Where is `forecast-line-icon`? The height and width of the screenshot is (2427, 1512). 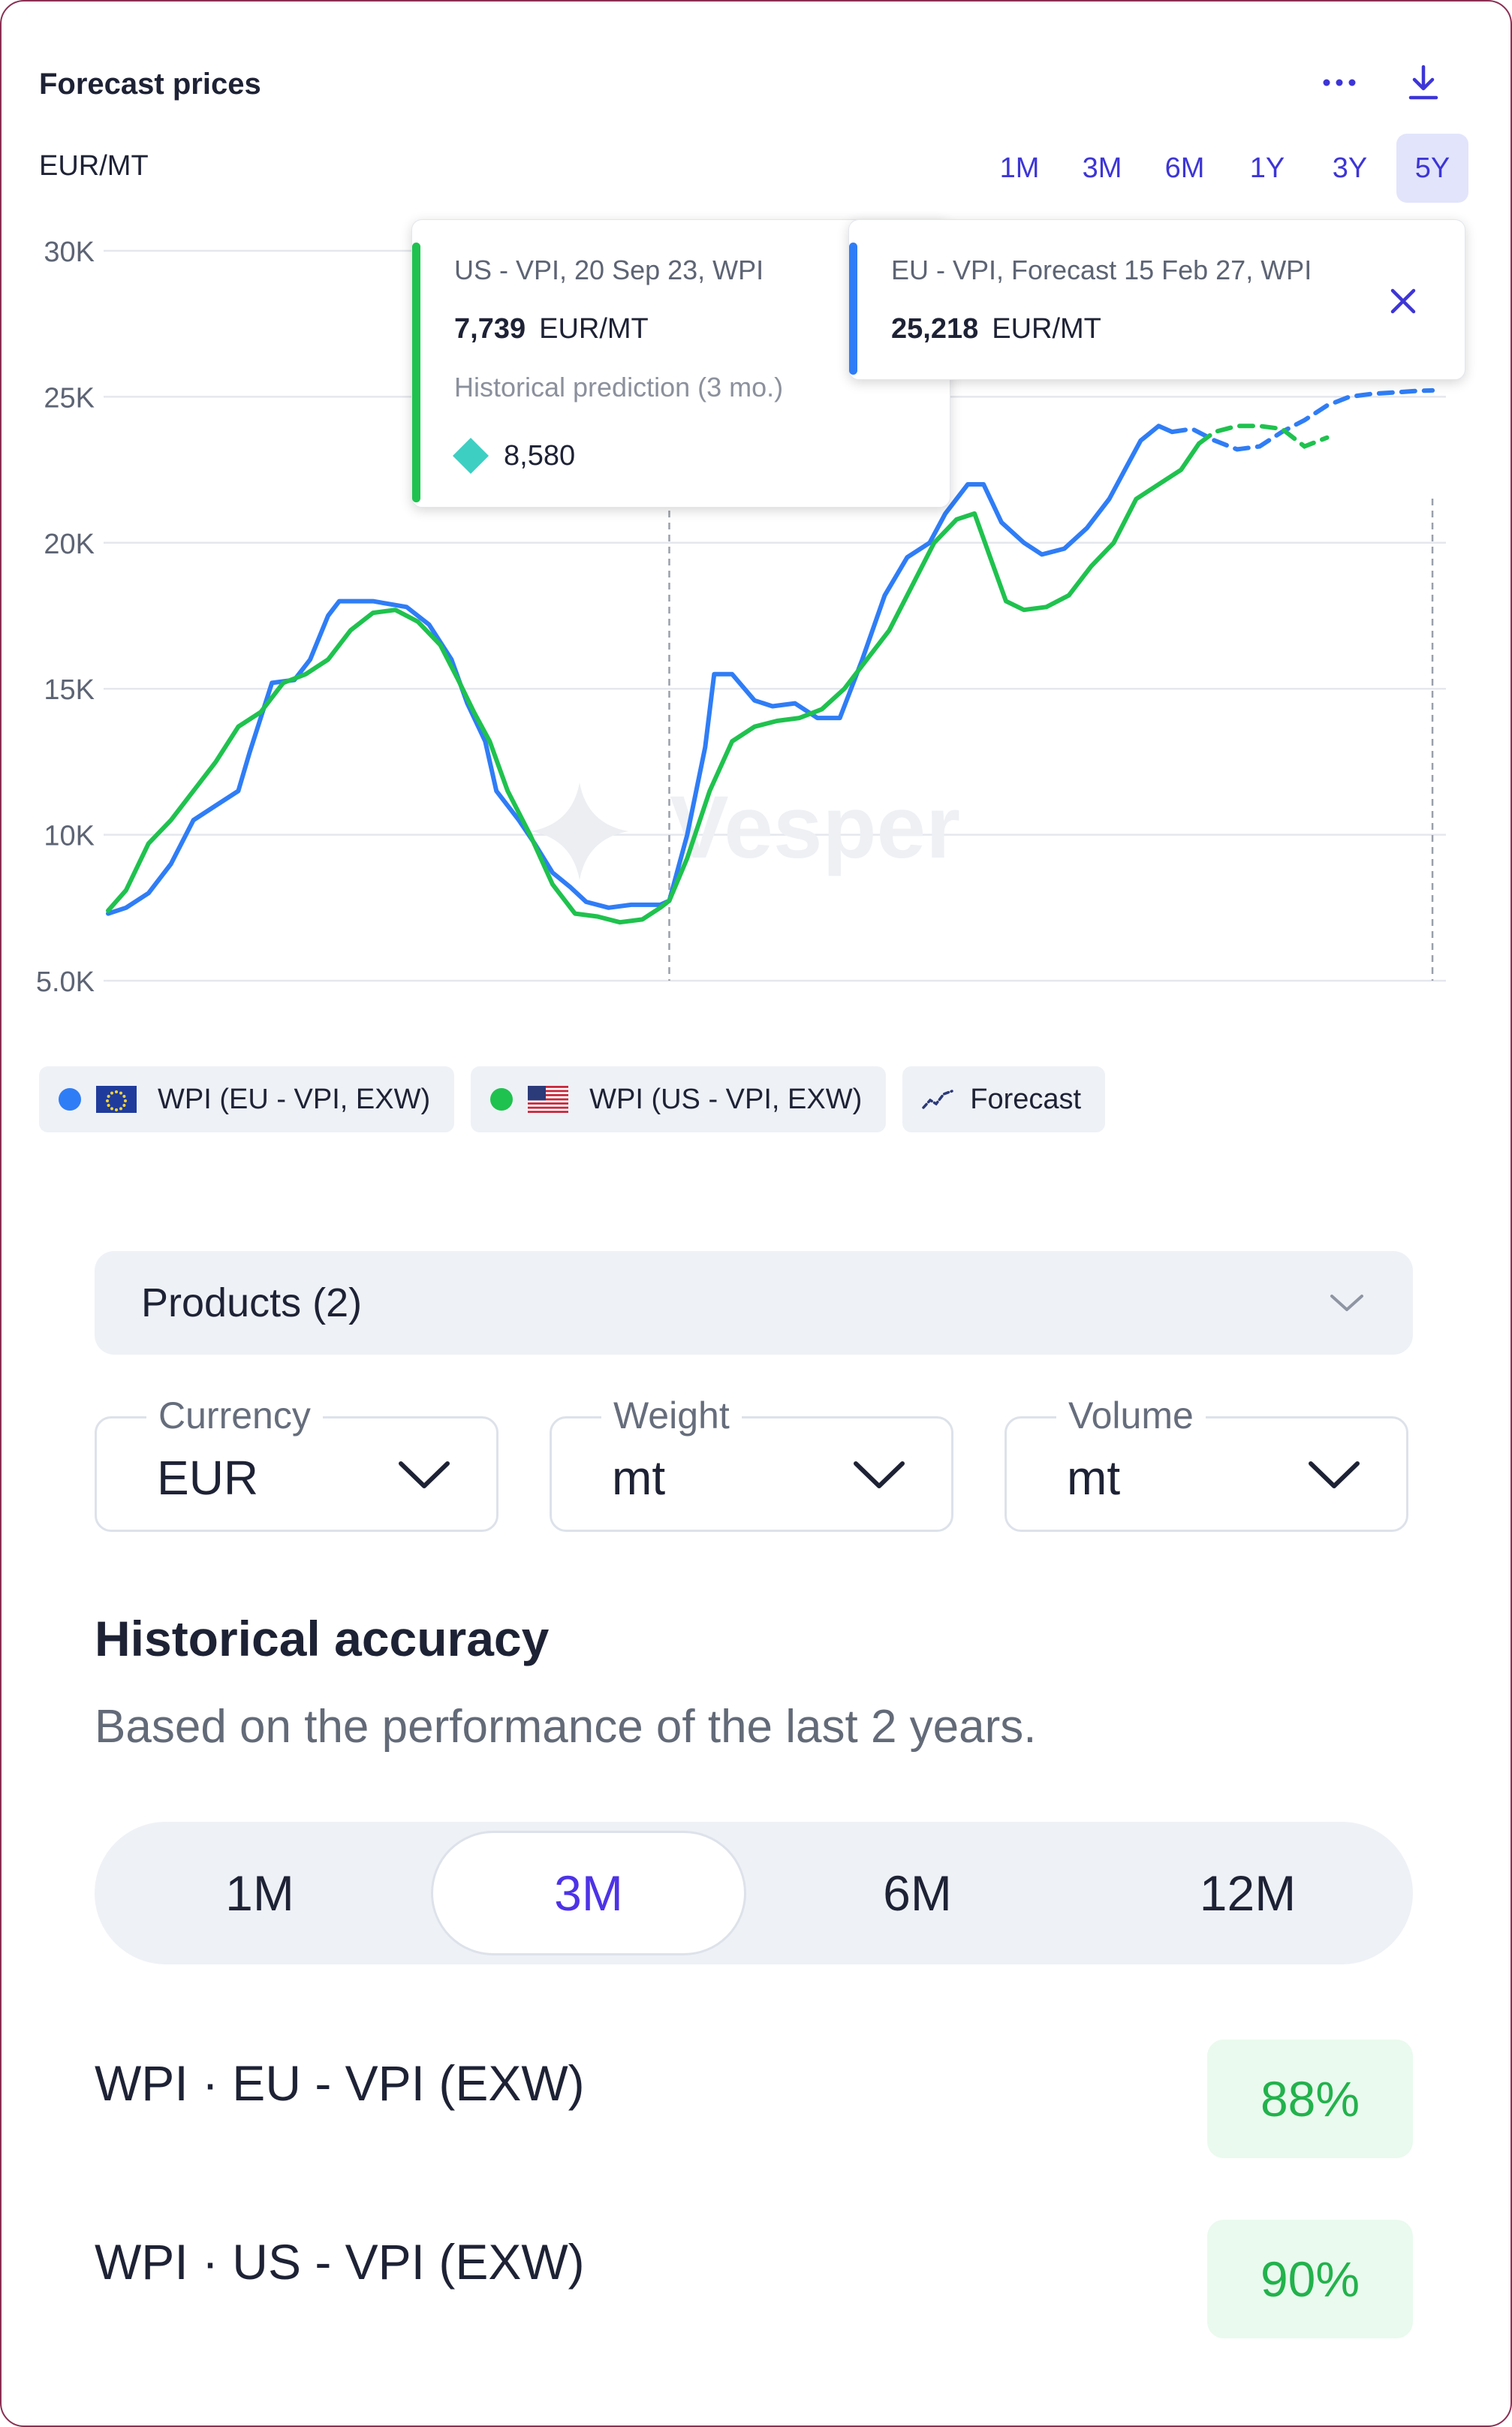 forecast-line-icon is located at coordinates (938, 1099).